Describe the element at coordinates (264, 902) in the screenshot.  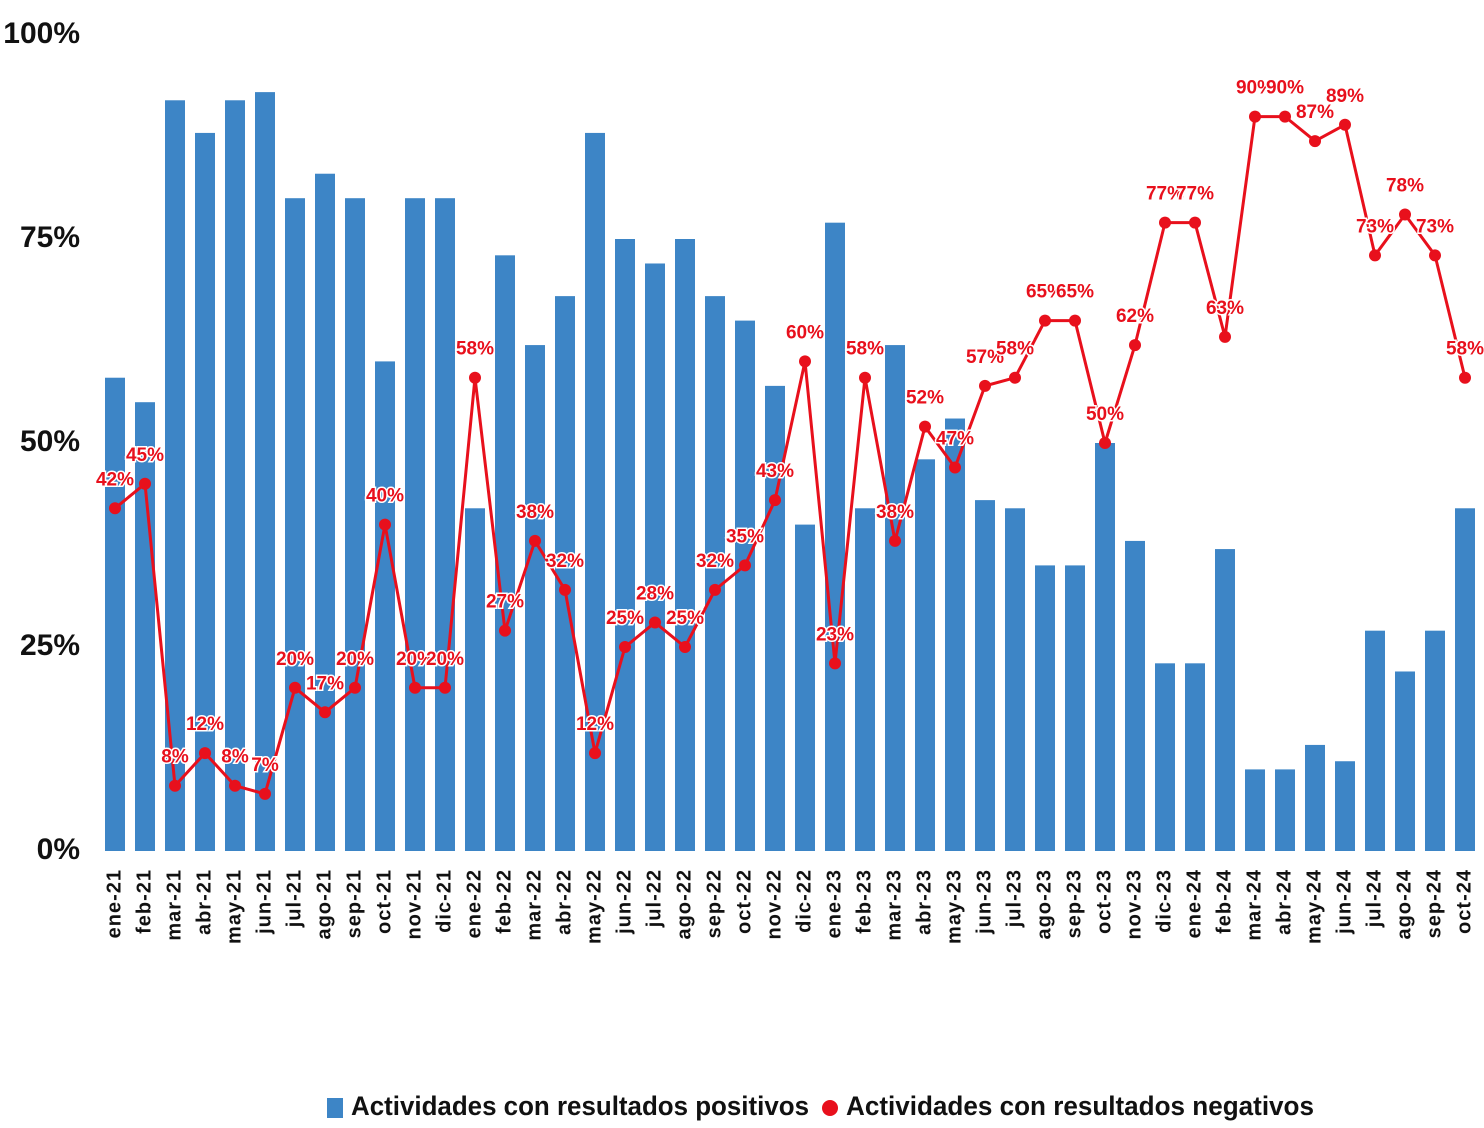
I see `x-tick-label: jun-21` at that location.